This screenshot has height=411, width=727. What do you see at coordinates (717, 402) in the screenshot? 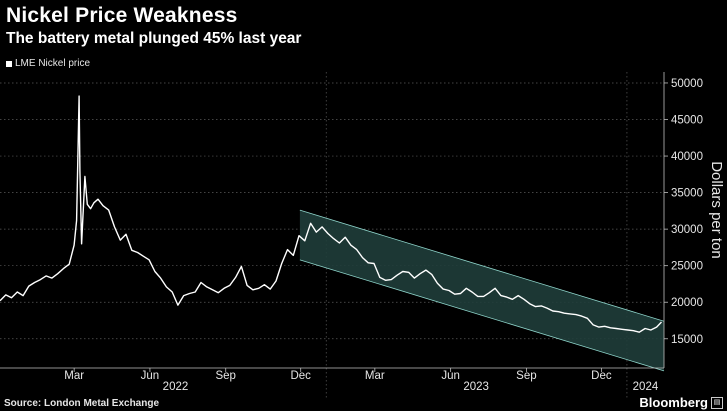
I see `terminal-icon: ▤` at bounding box center [717, 402].